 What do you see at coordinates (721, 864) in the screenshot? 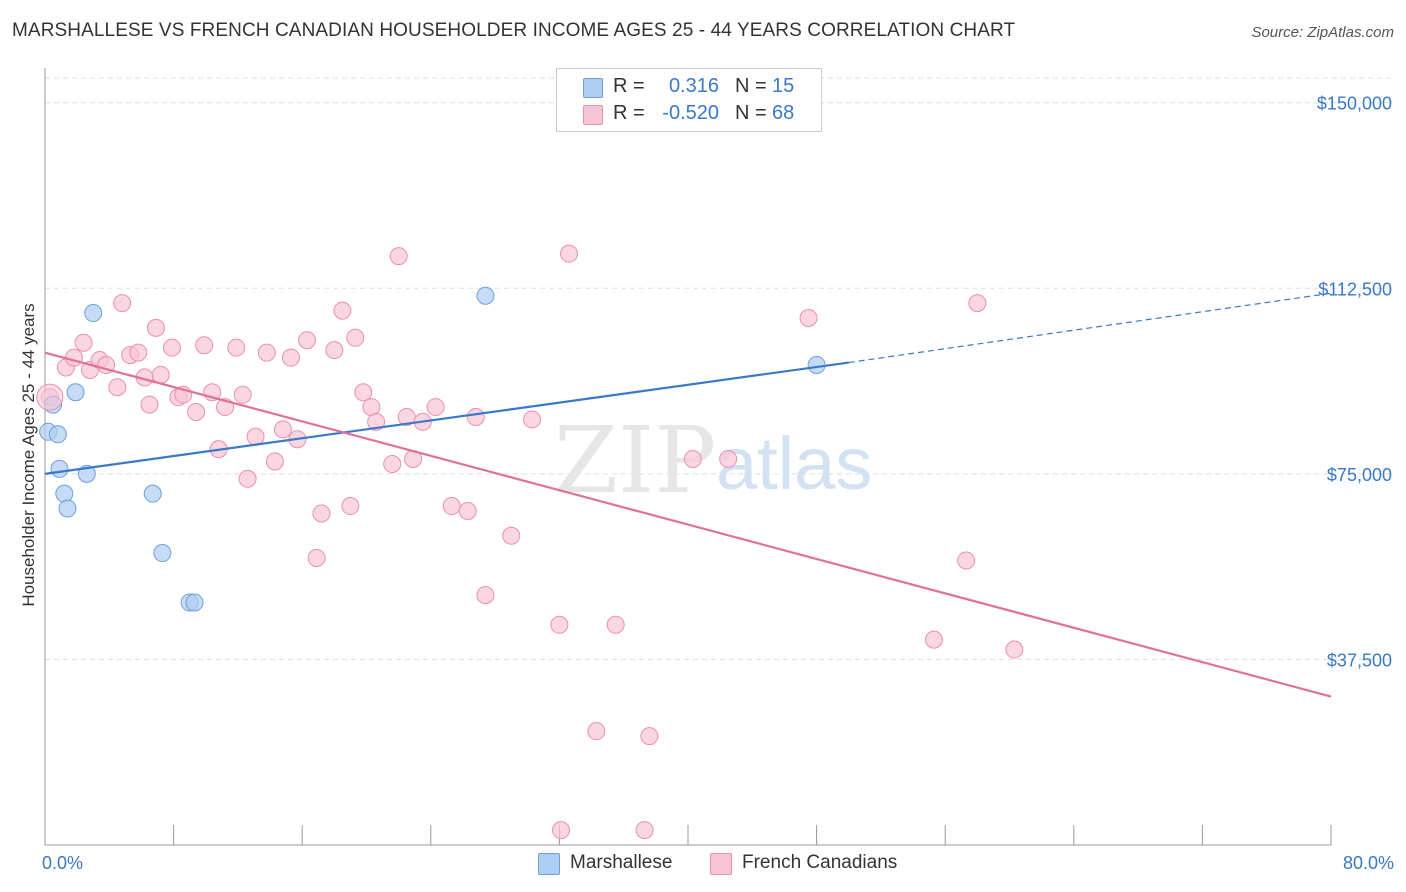
I see `series-swatch-pink` at bounding box center [721, 864].